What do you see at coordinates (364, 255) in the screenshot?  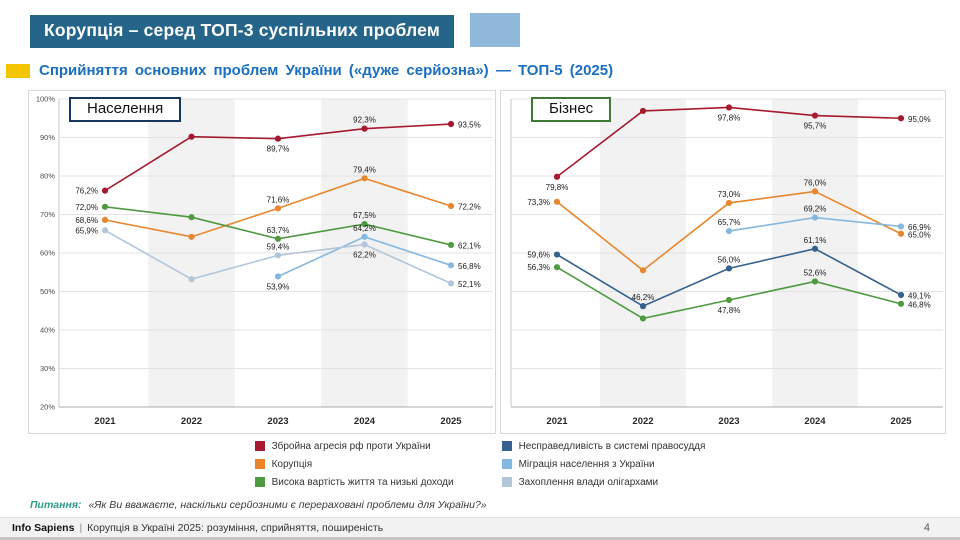 I see `value-label: 62,2%` at bounding box center [364, 255].